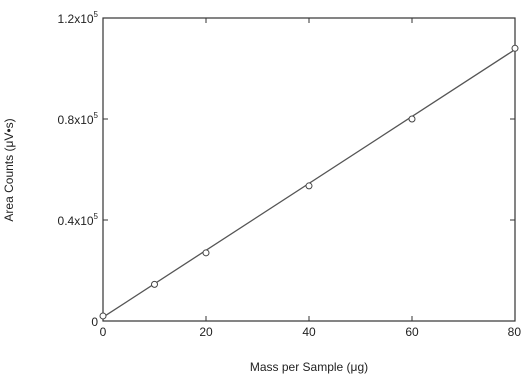 The image size is (522, 377). Describe the element at coordinates (103, 332) in the screenshot. I see `x-tick-label: 0` at that location.